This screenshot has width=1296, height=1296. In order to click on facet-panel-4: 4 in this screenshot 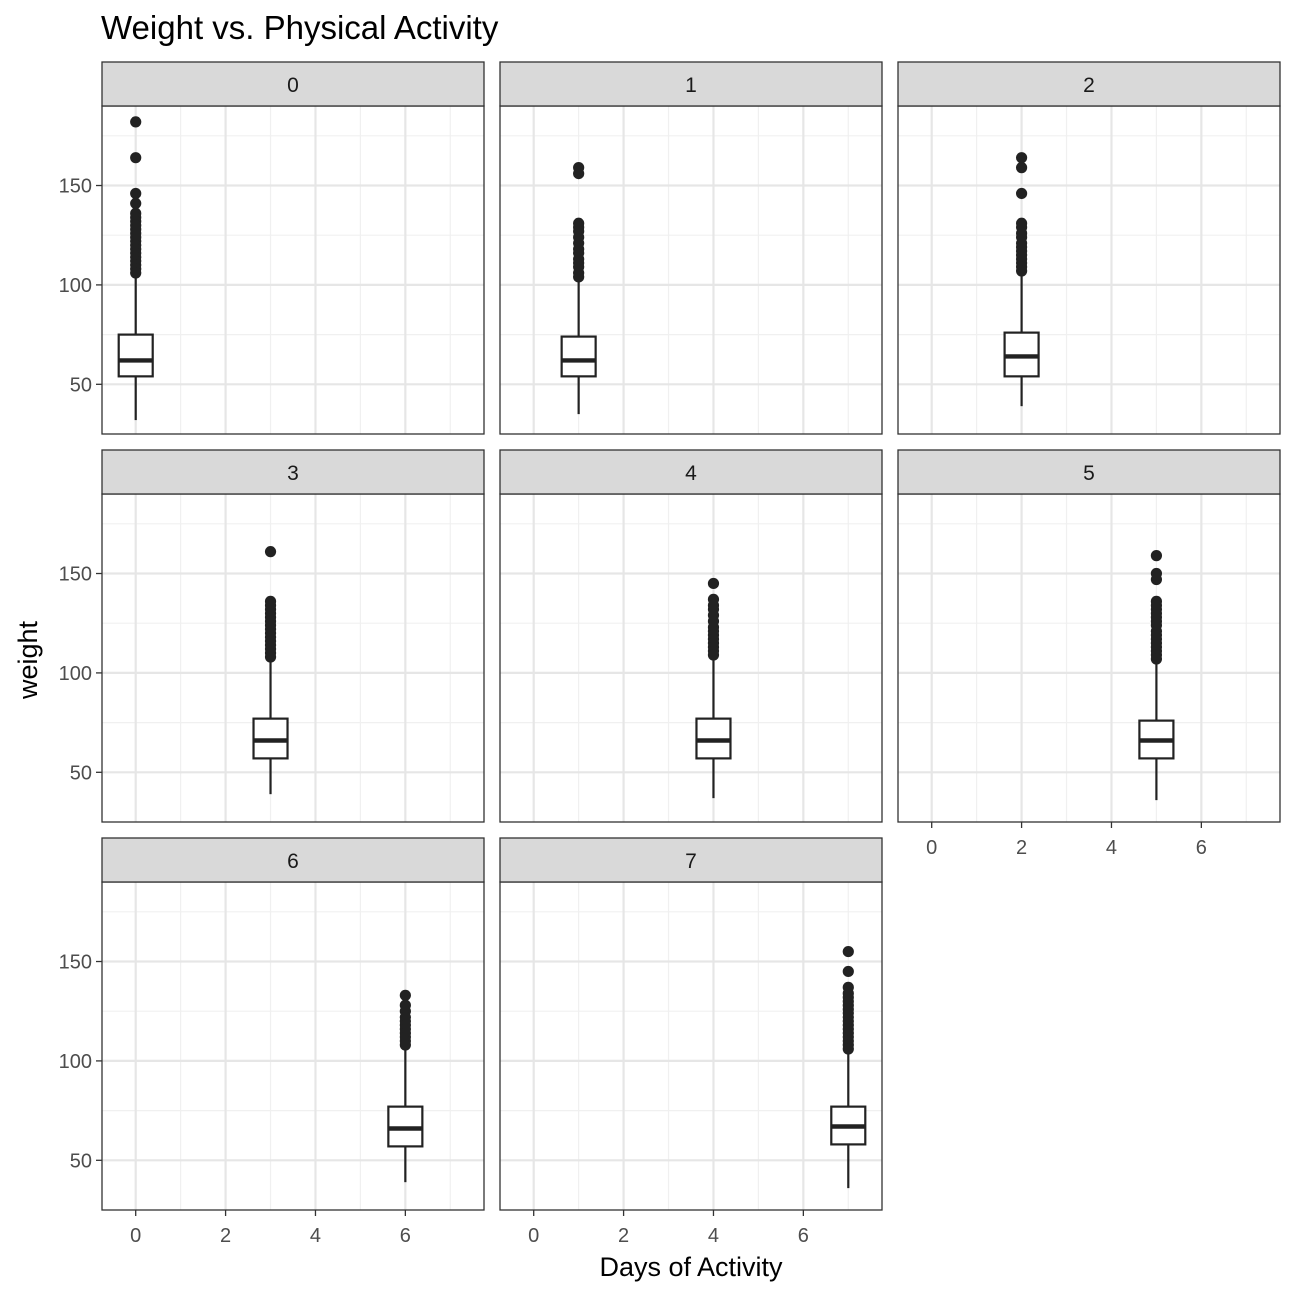, I will do `click(691, 636)`.